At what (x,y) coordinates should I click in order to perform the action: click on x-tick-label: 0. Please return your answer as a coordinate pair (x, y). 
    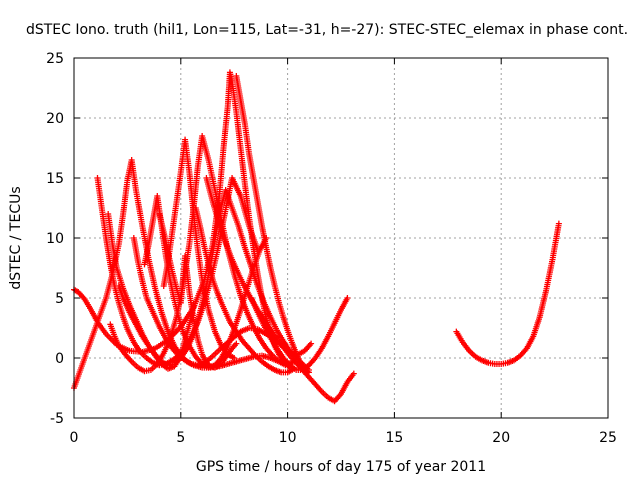
    Looking at the image, I should click on (74, 438).